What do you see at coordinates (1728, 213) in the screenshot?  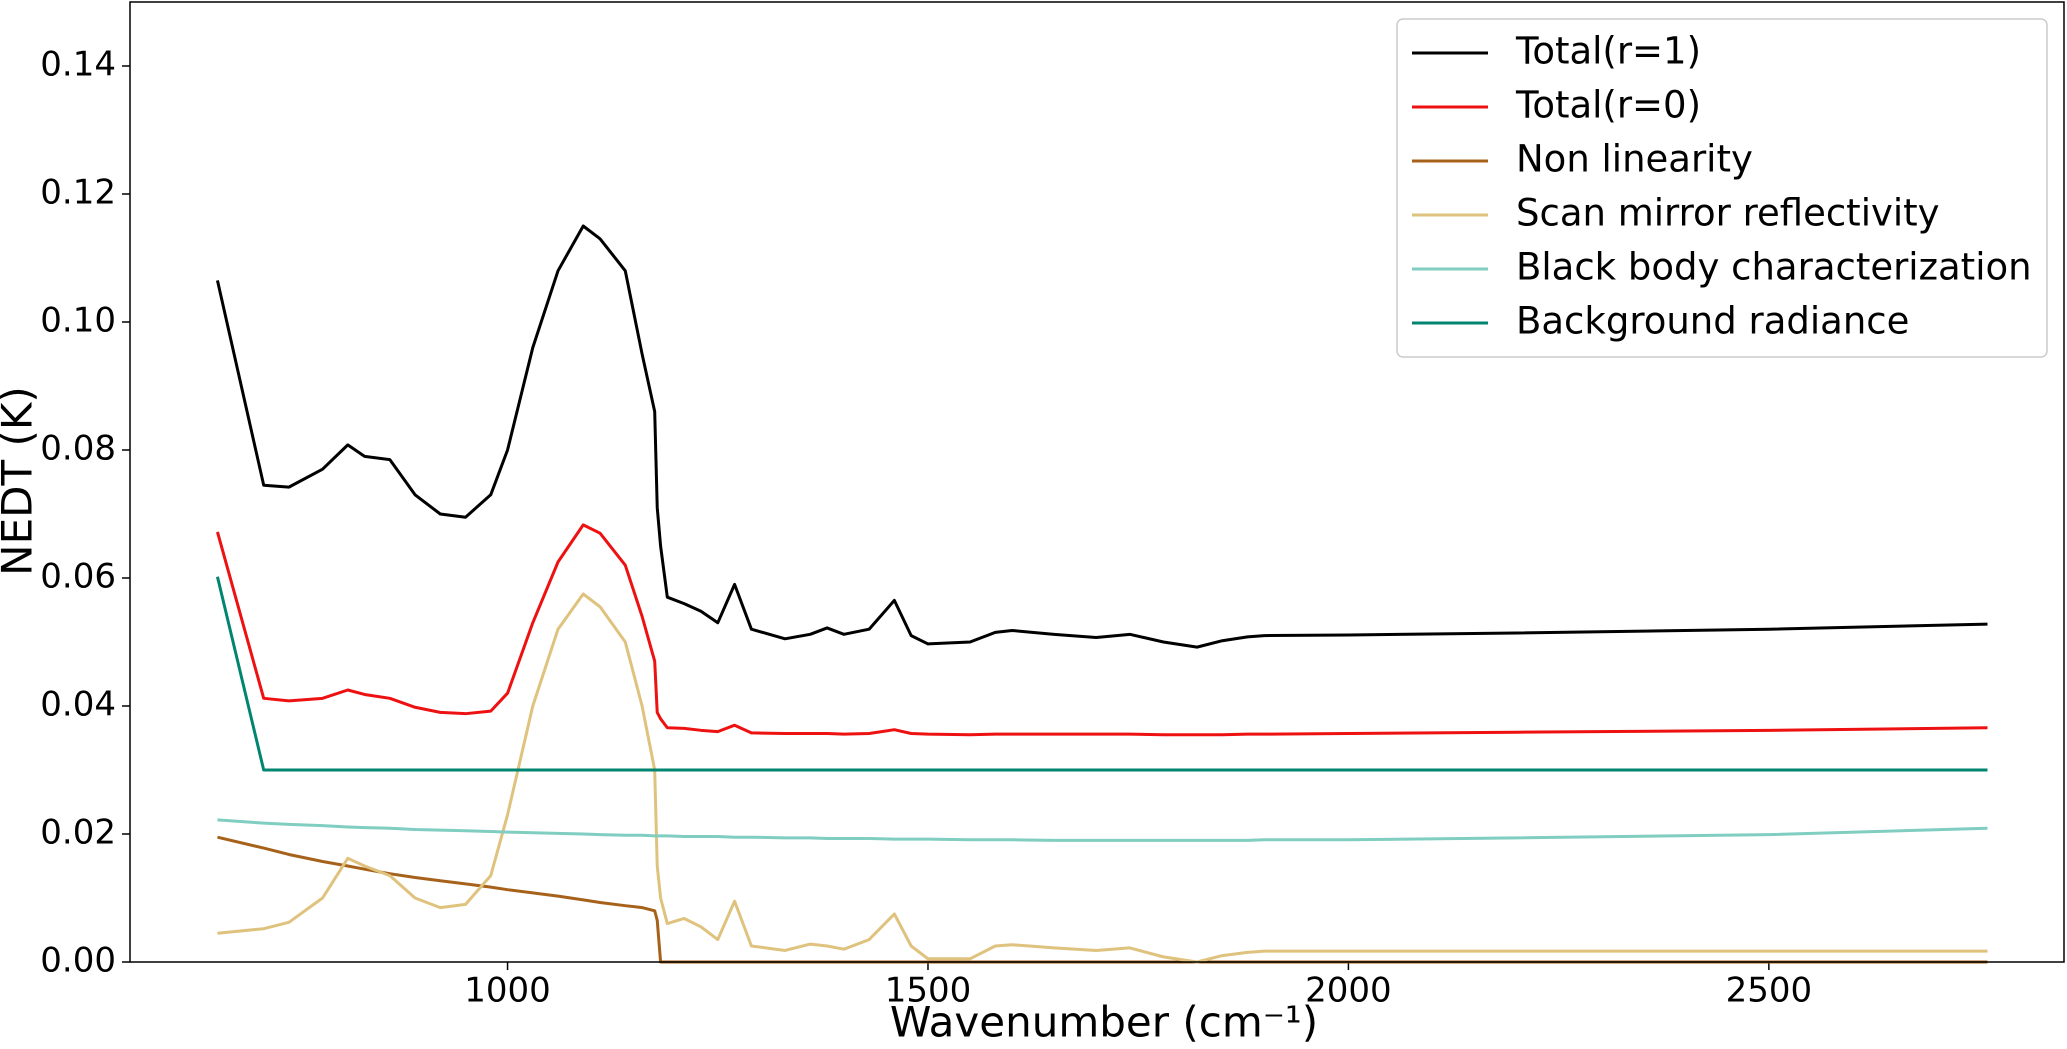 I see `legend-label: Scan mirror reflectivity` at bounding box center [1728, 213].